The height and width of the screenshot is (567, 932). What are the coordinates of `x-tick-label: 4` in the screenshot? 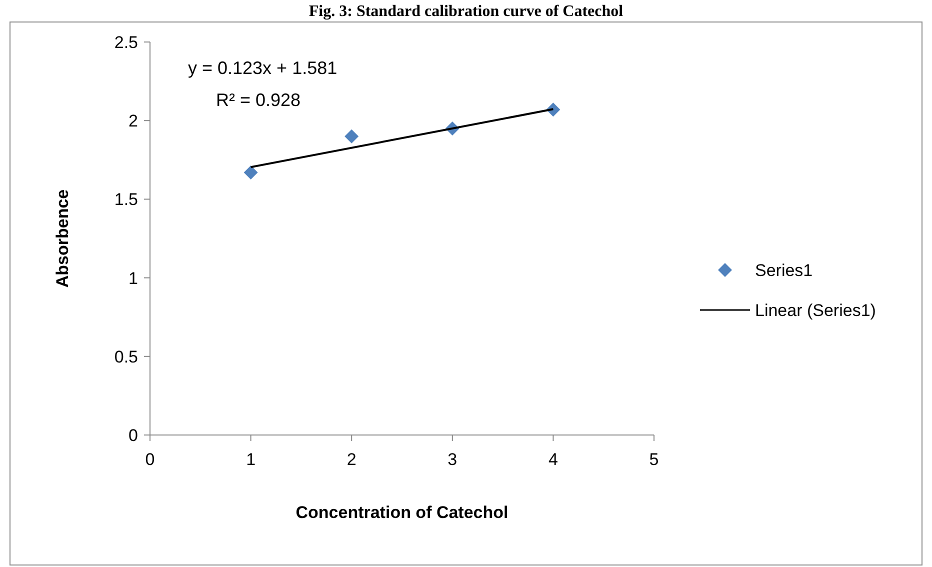 It's located at (553, 459).